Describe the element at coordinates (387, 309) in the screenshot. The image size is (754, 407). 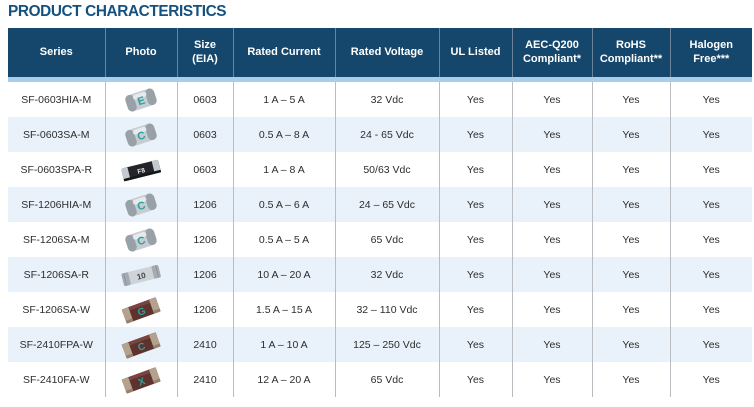
I see `cell-rated-voltage: 32 – 110 Vdc` at that location.